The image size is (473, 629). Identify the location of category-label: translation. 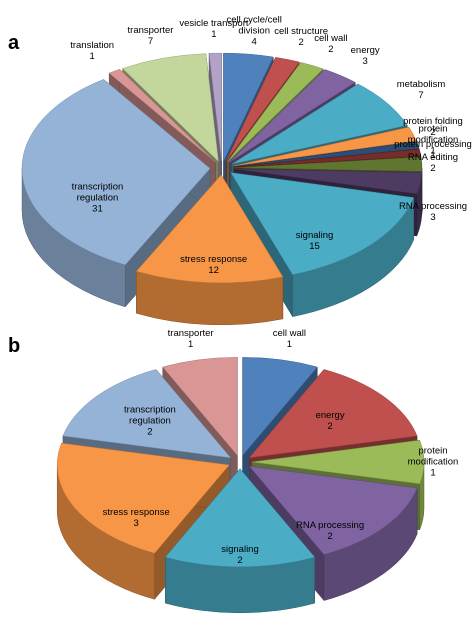
(92, 46).